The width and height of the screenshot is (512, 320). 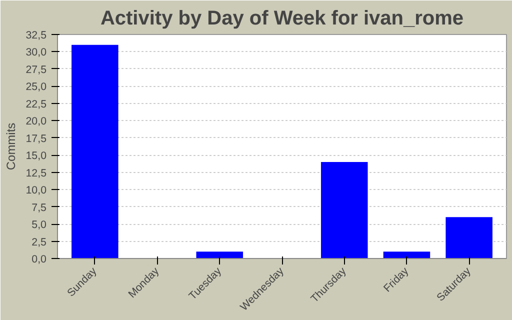 What do you see at coordinates (39, 208) in the screenshot?
I see `y-tick-label: 7,5` at bounding box center [39, 208].